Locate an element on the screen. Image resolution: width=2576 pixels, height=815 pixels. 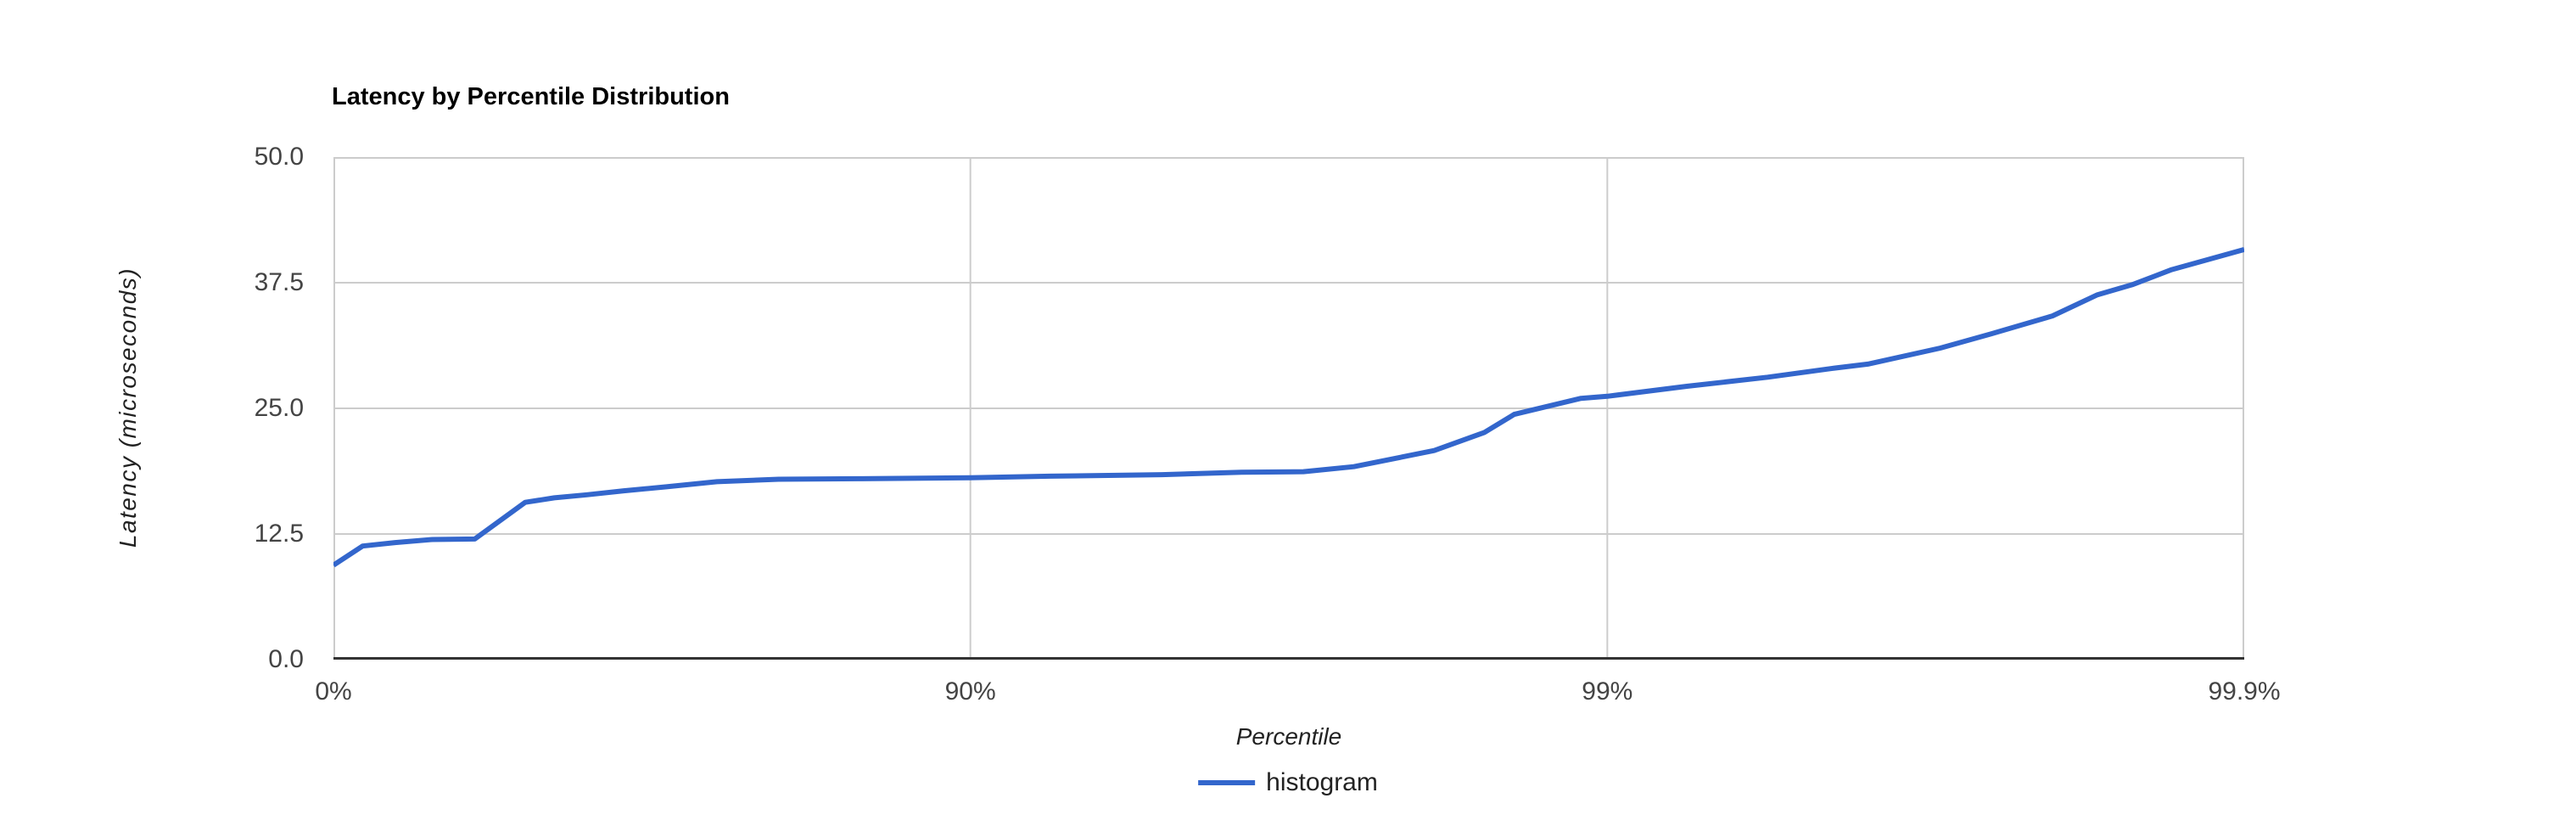
x-axis-title: Percentile is located at coordinates (1288, 737).